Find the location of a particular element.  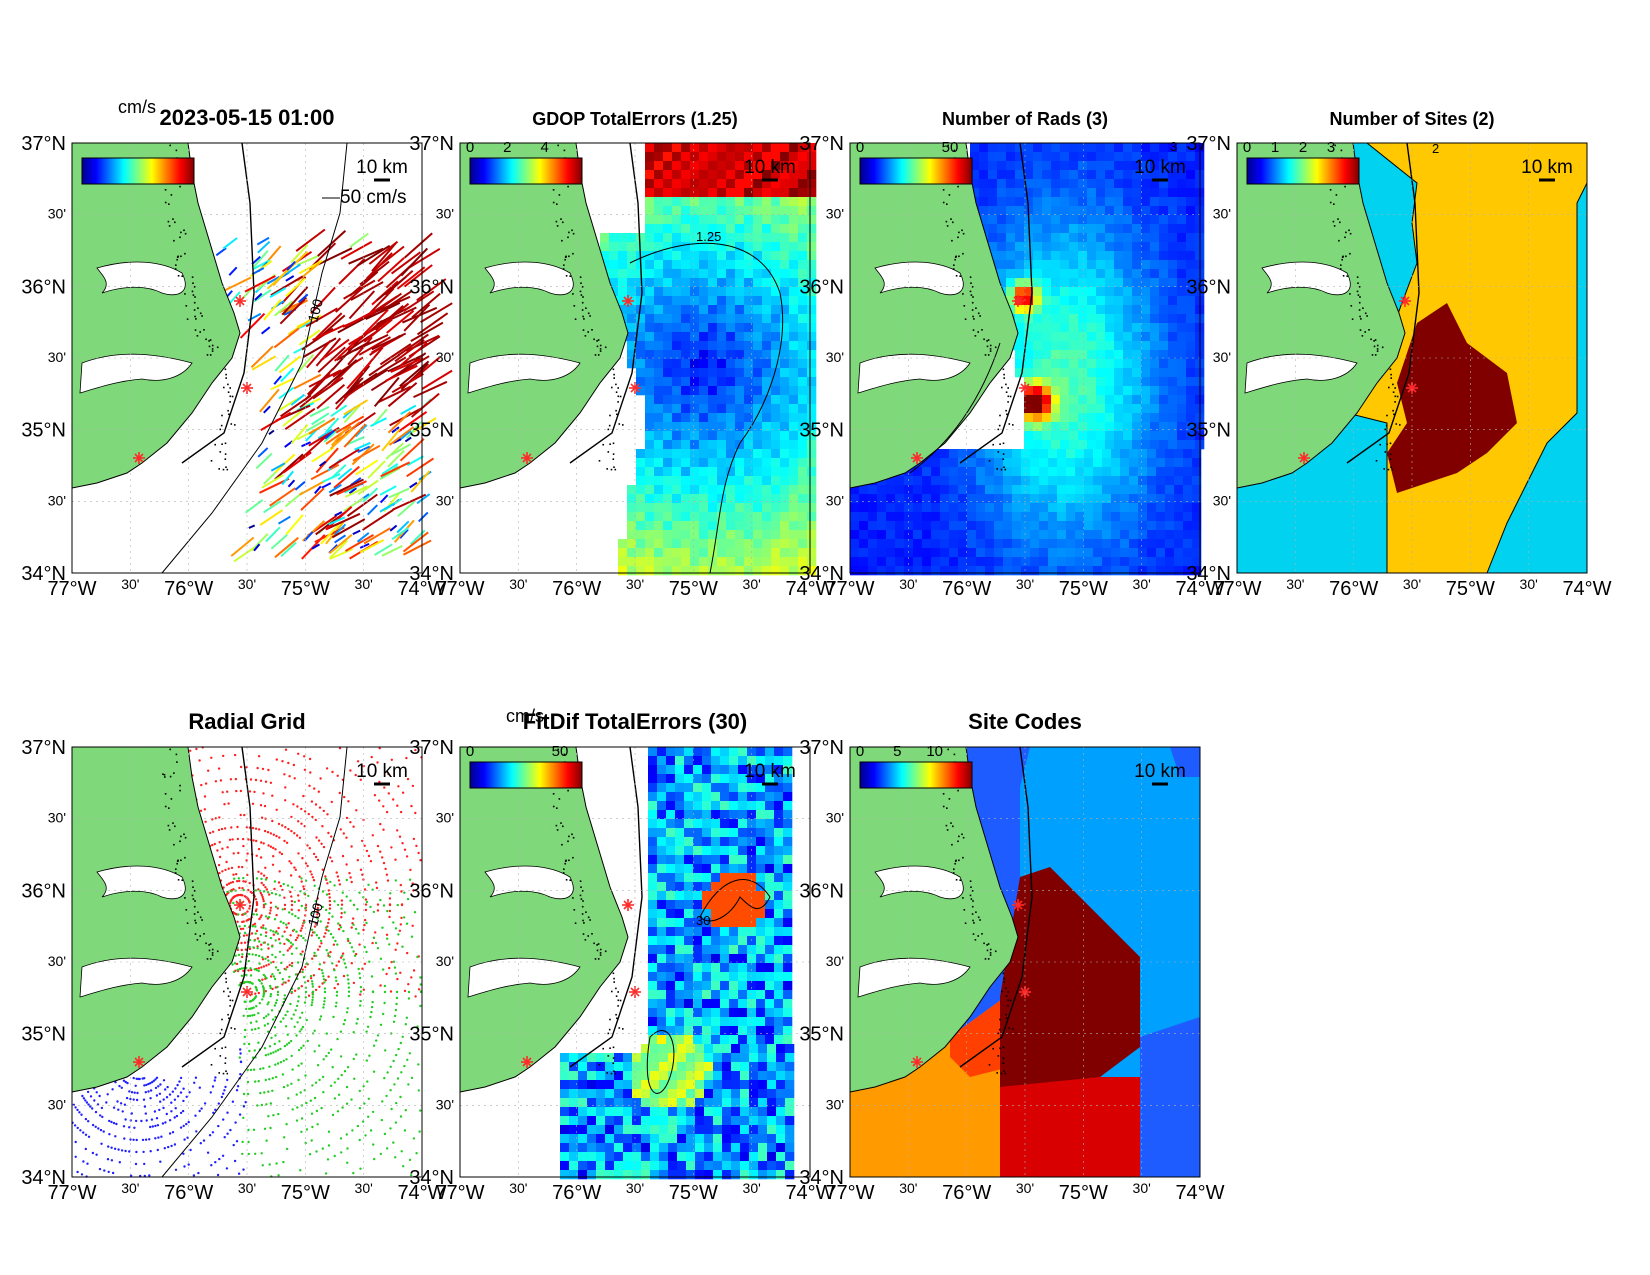

sound-south is located at coordinates (524, 373).